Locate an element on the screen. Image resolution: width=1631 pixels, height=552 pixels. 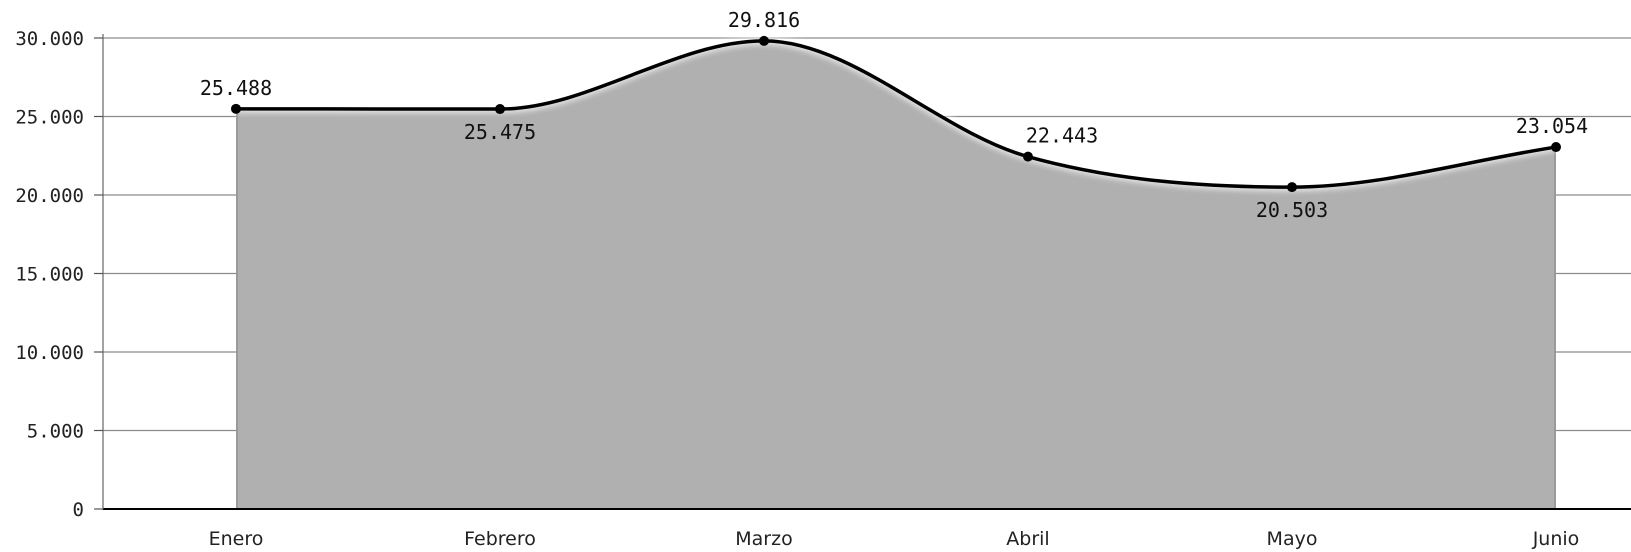
data-point-enero is located at coordinates (236, 108).